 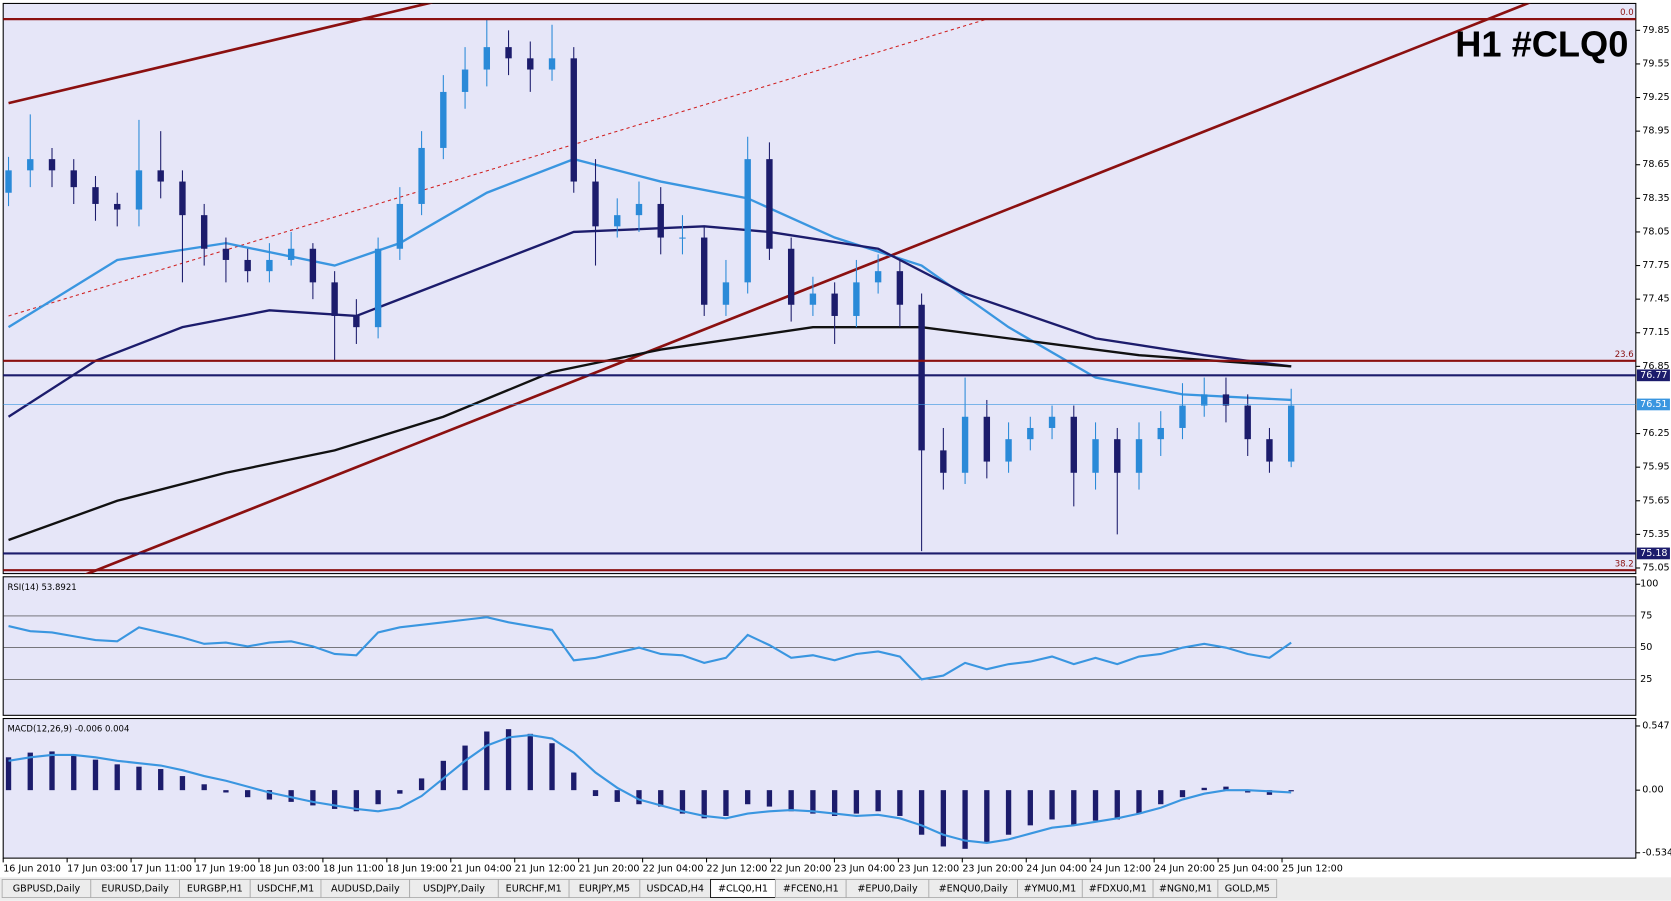 I want to click on tab-label: #FCEN0,H1, so click(x=811, y=889).